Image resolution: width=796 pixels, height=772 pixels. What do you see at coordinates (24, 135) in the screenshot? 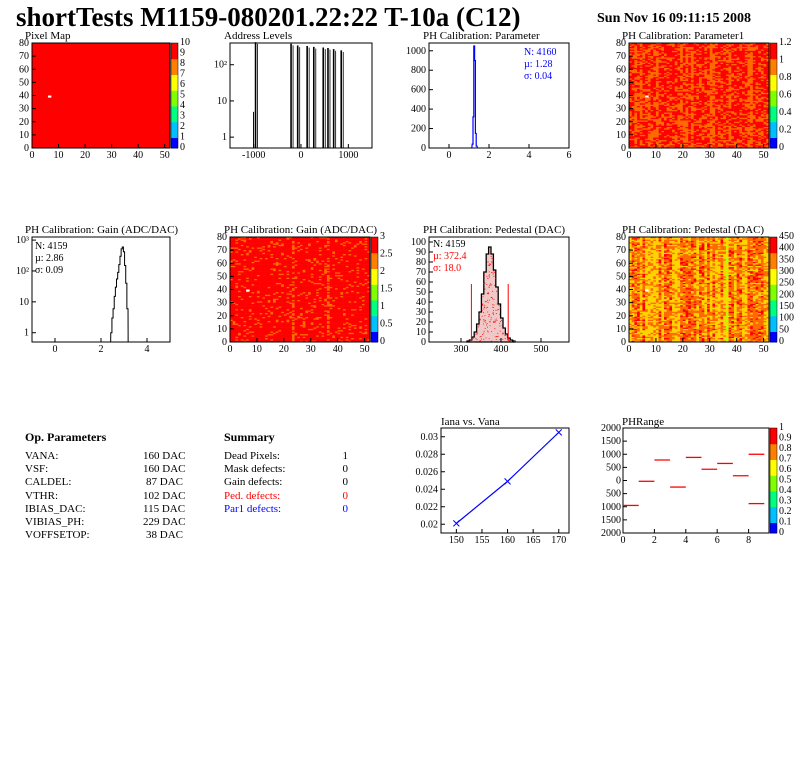
I see `pixel_map-ytick-label: 10` at bounding box center [24, 135].